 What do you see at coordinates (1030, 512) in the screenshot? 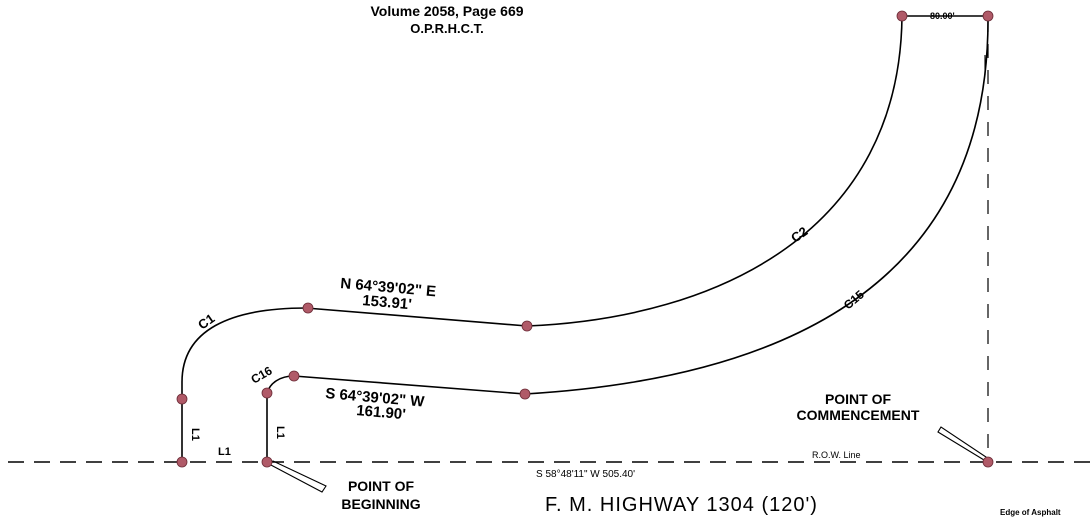
I see `edge-of-asphalt-label: Edge of Asphalt` at bounding box center [1030, 512].